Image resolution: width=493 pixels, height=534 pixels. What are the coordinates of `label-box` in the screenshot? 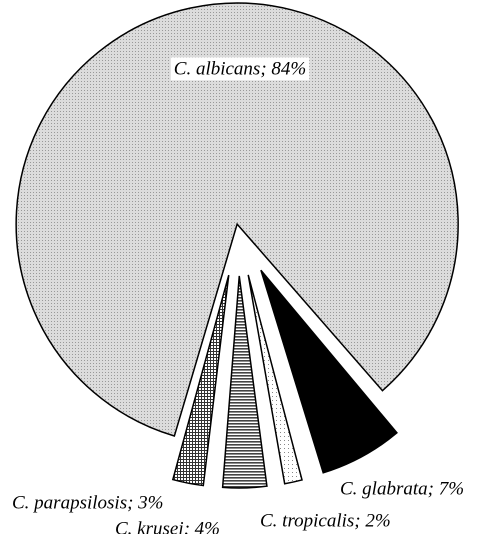 It's located at (240, 69).